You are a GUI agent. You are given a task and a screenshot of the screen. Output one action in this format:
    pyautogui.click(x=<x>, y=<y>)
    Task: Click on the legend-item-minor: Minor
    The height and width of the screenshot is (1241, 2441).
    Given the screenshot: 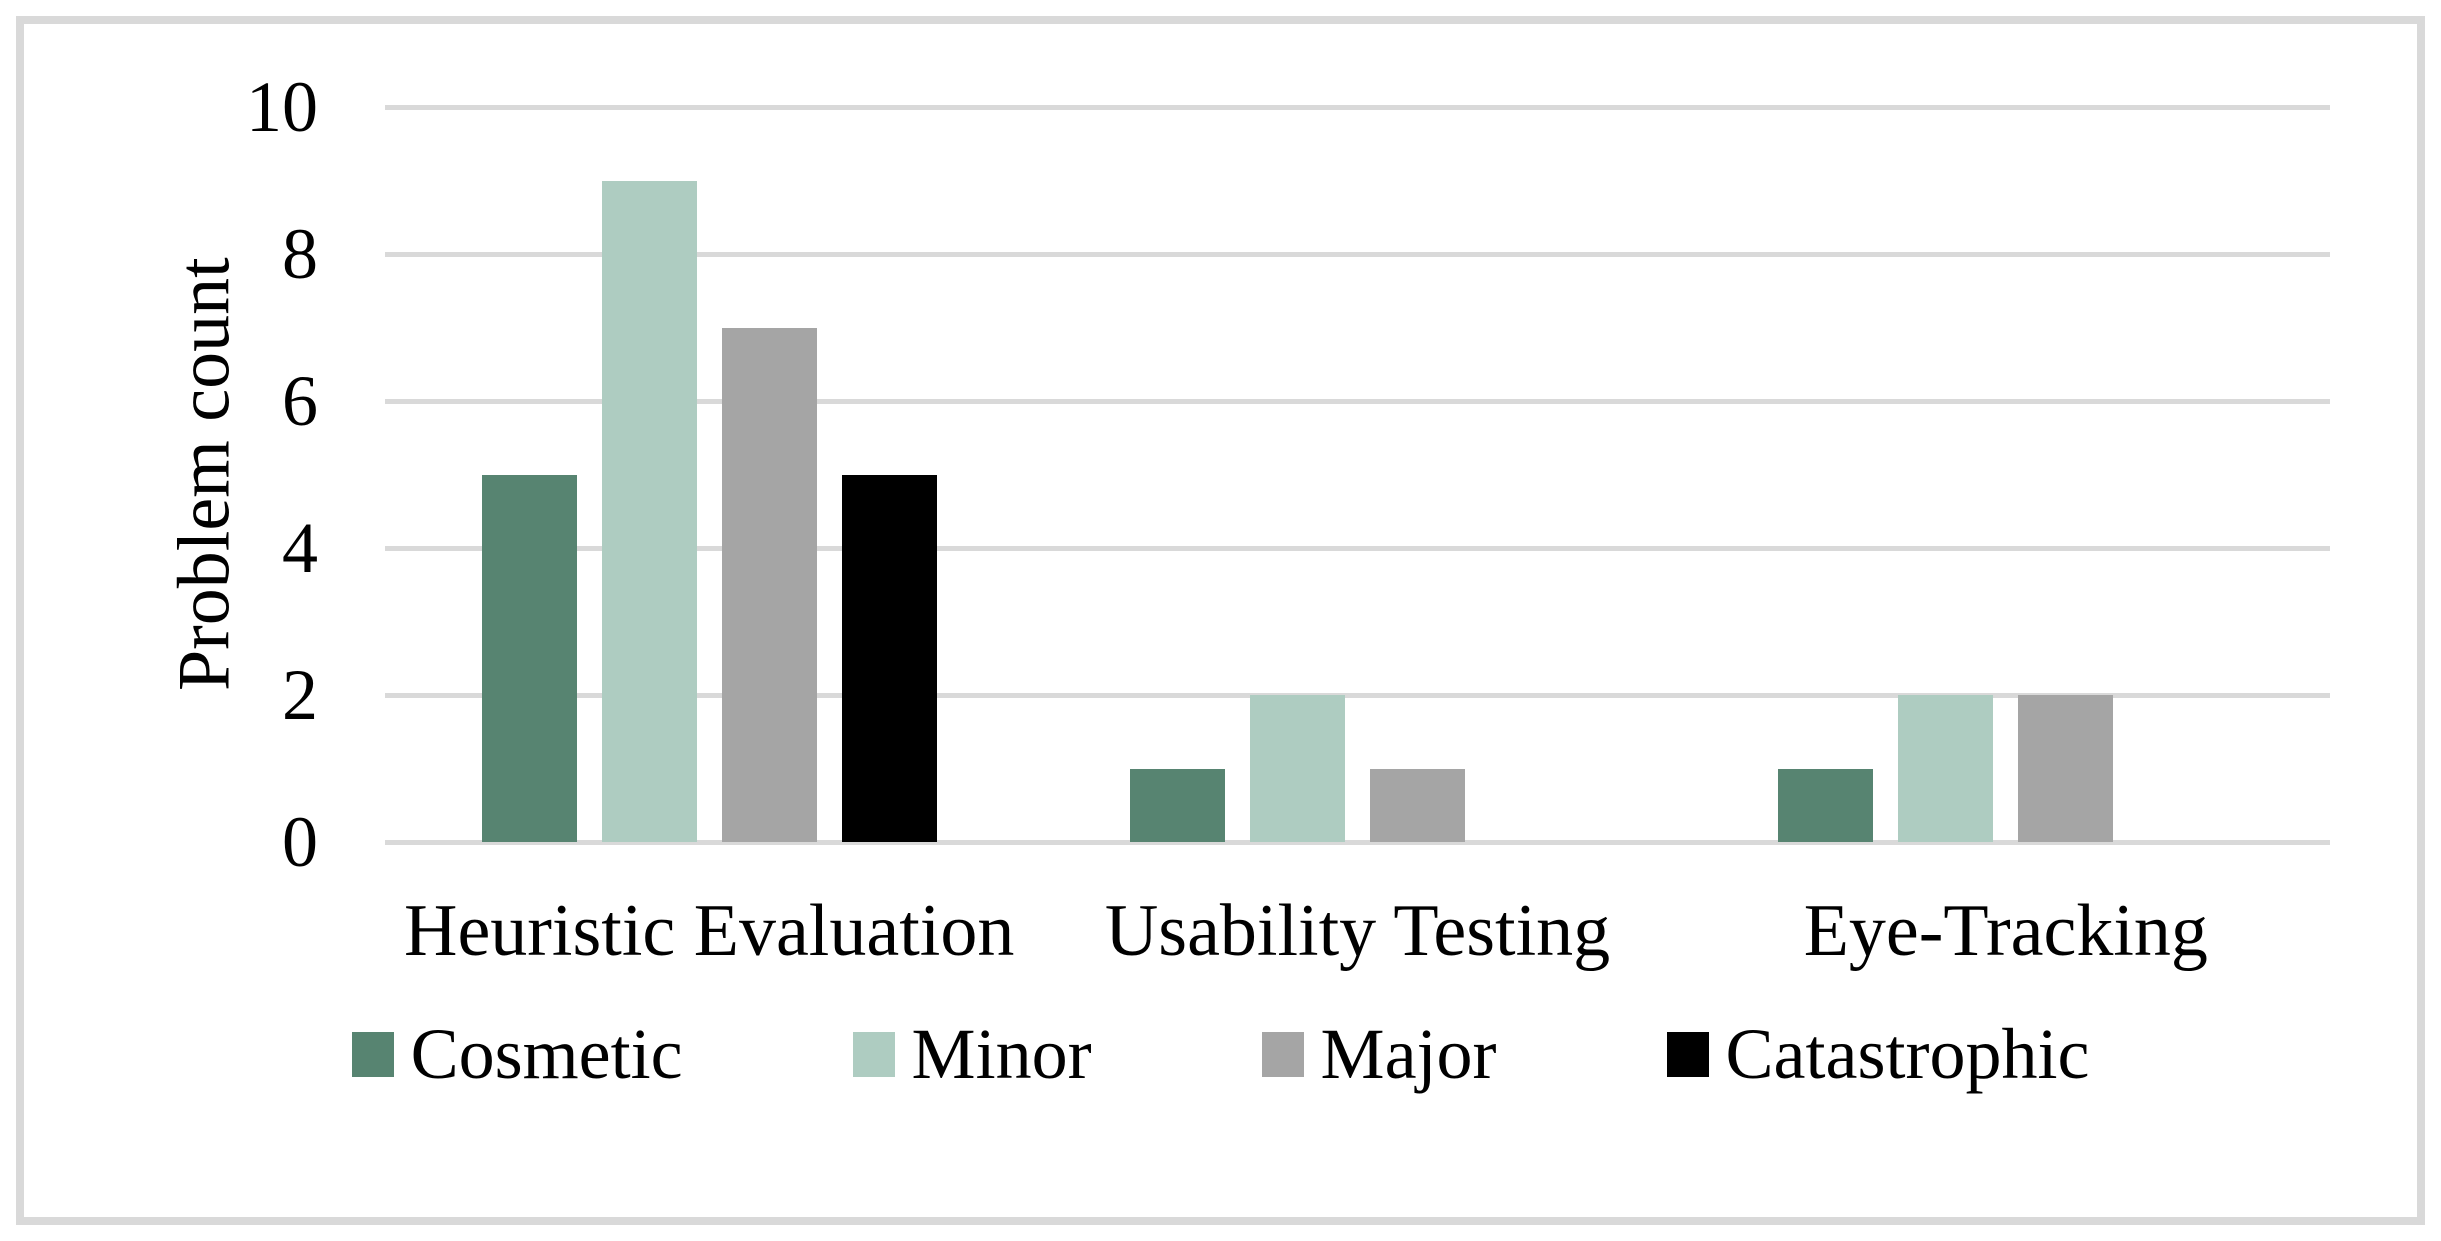 What is the action you would take?
    pyautogui.click(x=972, y=1054)
    